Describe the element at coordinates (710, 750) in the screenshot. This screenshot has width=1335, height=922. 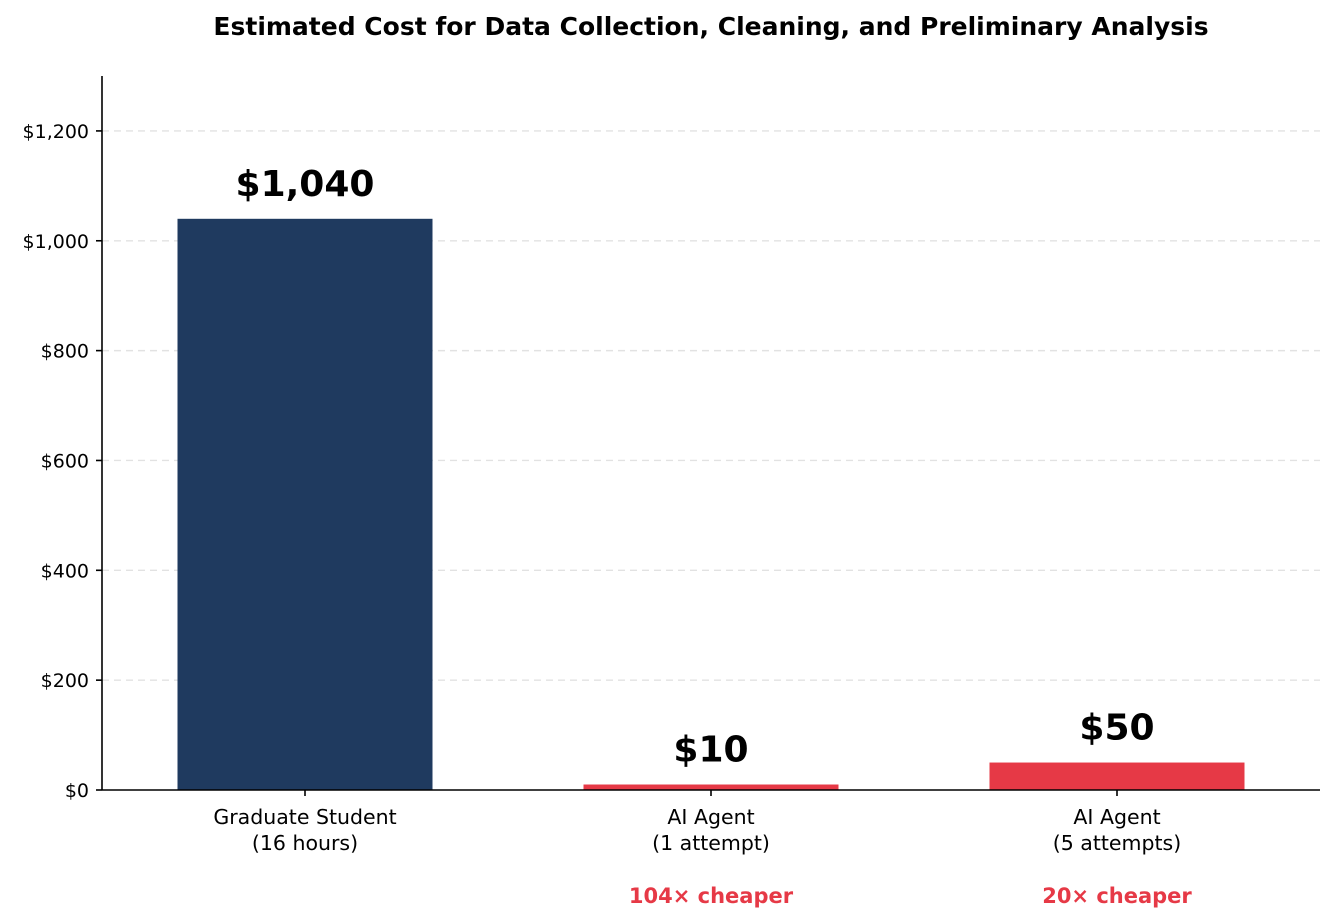
I see `bar-value-label: $10` at that location.